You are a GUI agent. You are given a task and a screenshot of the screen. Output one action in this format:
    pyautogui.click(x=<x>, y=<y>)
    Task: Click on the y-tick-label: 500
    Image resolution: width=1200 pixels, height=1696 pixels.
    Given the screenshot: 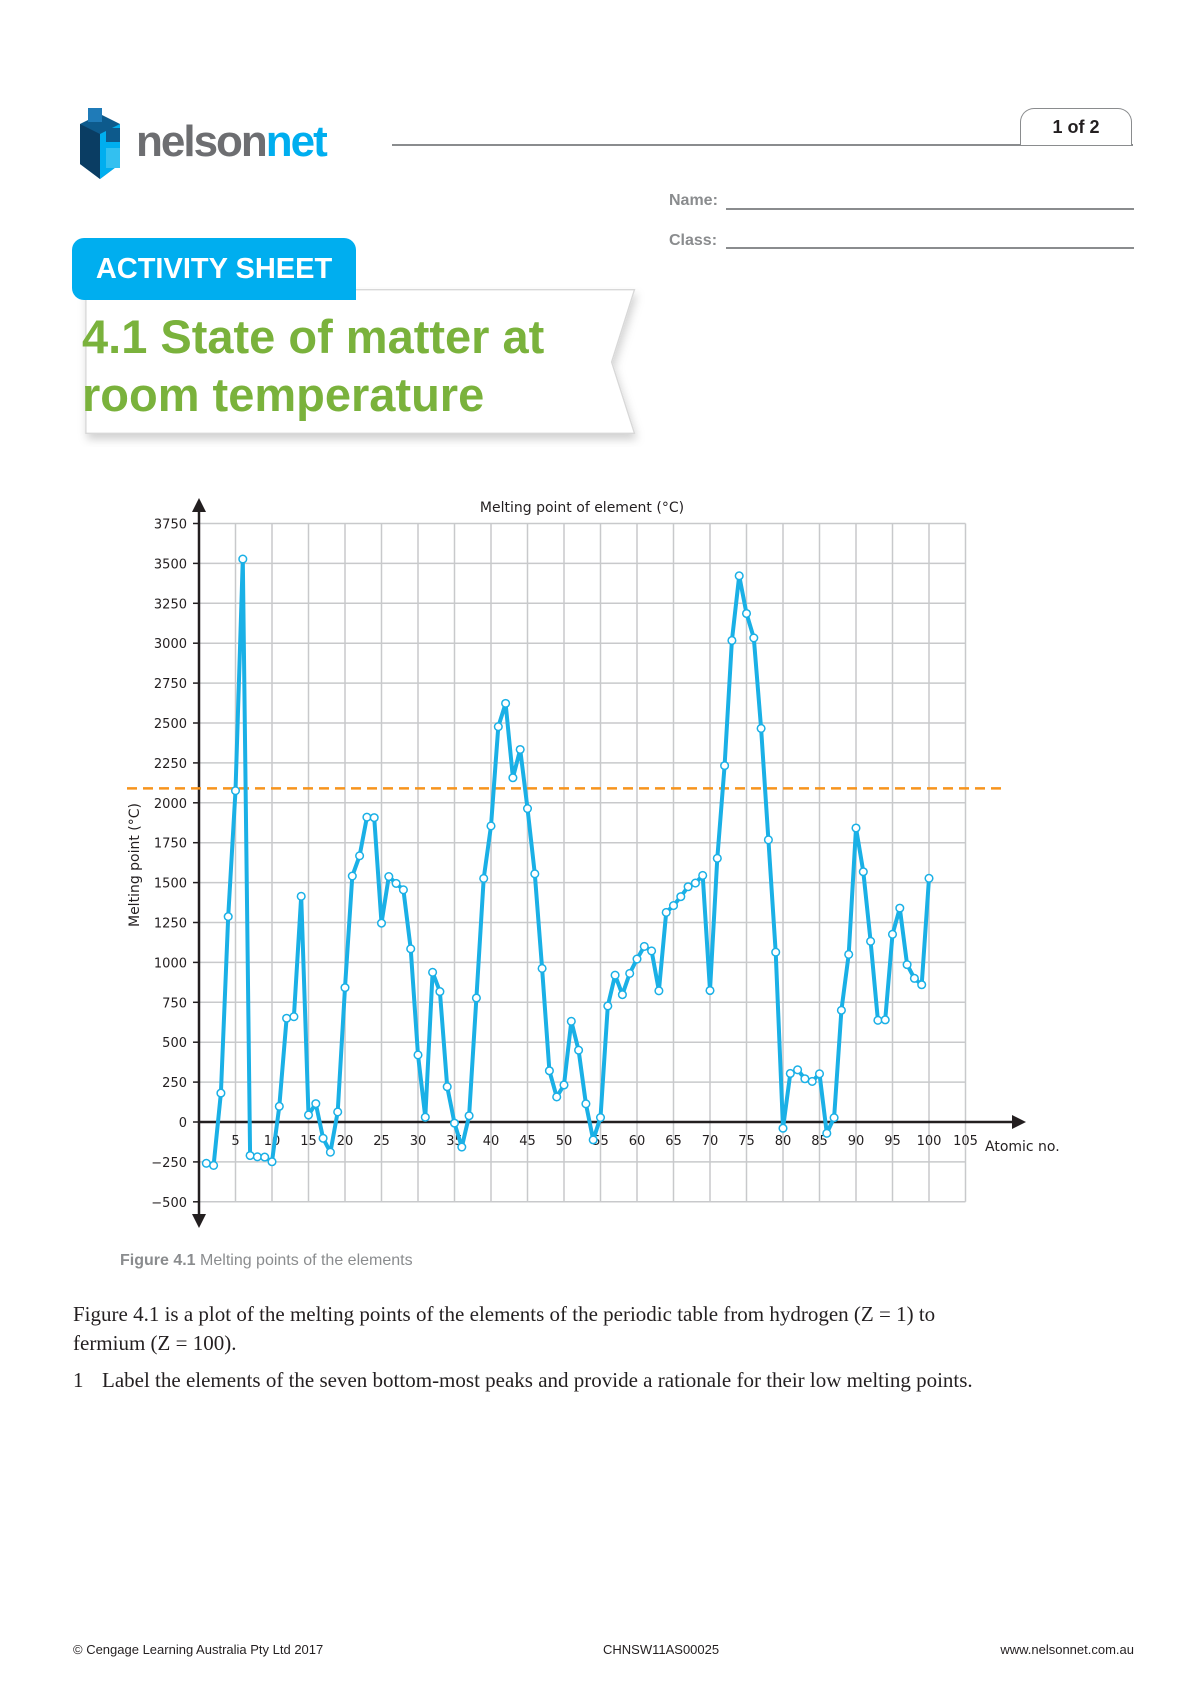 What is the action you would take?
    pyautogui.click(x=174, y=1043)
    